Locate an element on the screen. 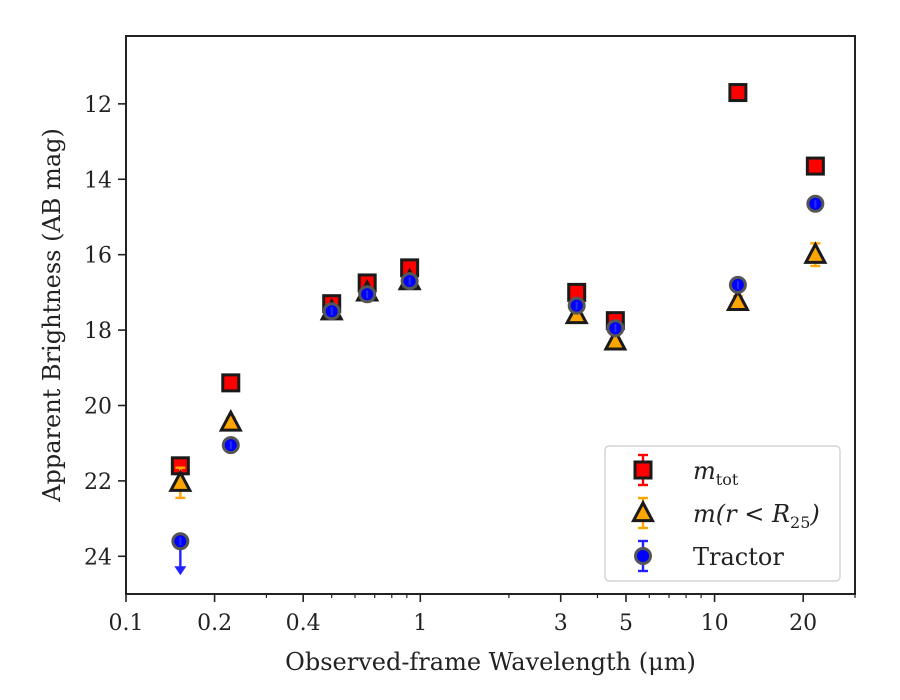 Image resolution: width=900 pixels, height=700 pixels. y-tick-label: 20 is located at coordinates (98, 406).